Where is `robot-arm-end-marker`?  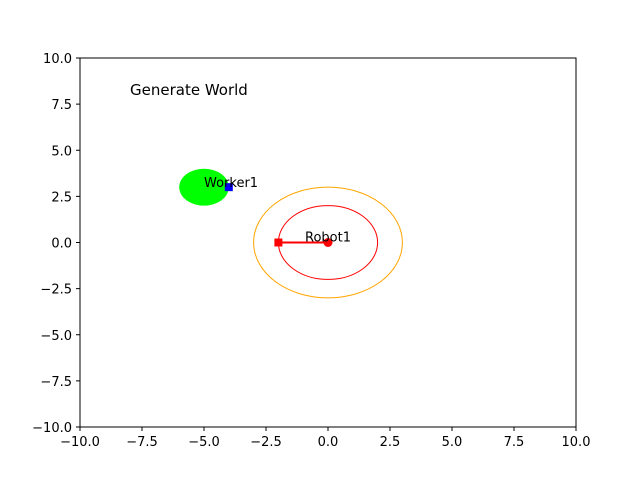
robot-arm-end-marker is located at coordinates (278, 242).